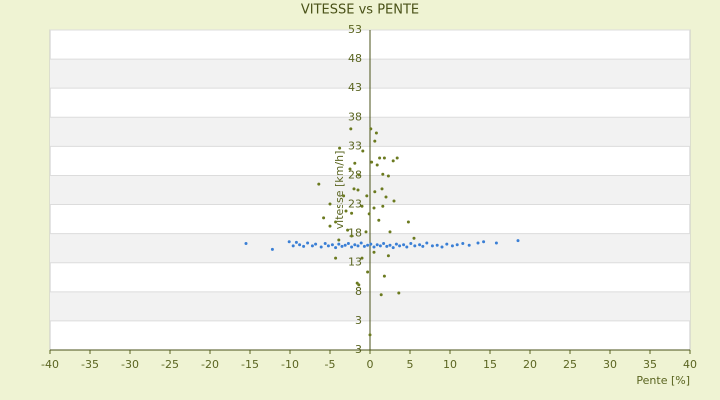 Image resolution: width=720 pixels, height=400 pixels. Describe the element at coordinates (210, 364) in the screenshot. I see `x-tick-label: -20` at that location.